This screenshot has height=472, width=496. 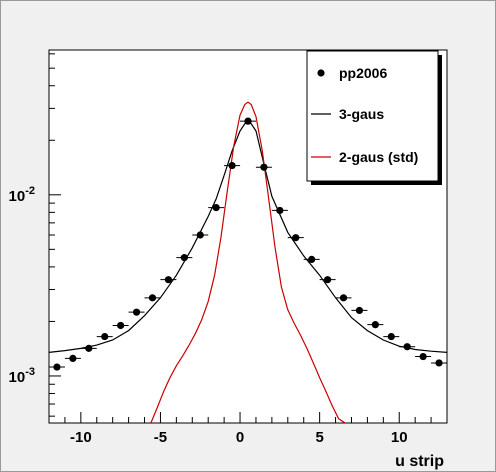 I want to click on legend-item-3-gaus: 3-gaus, so click(x=347, y=114).